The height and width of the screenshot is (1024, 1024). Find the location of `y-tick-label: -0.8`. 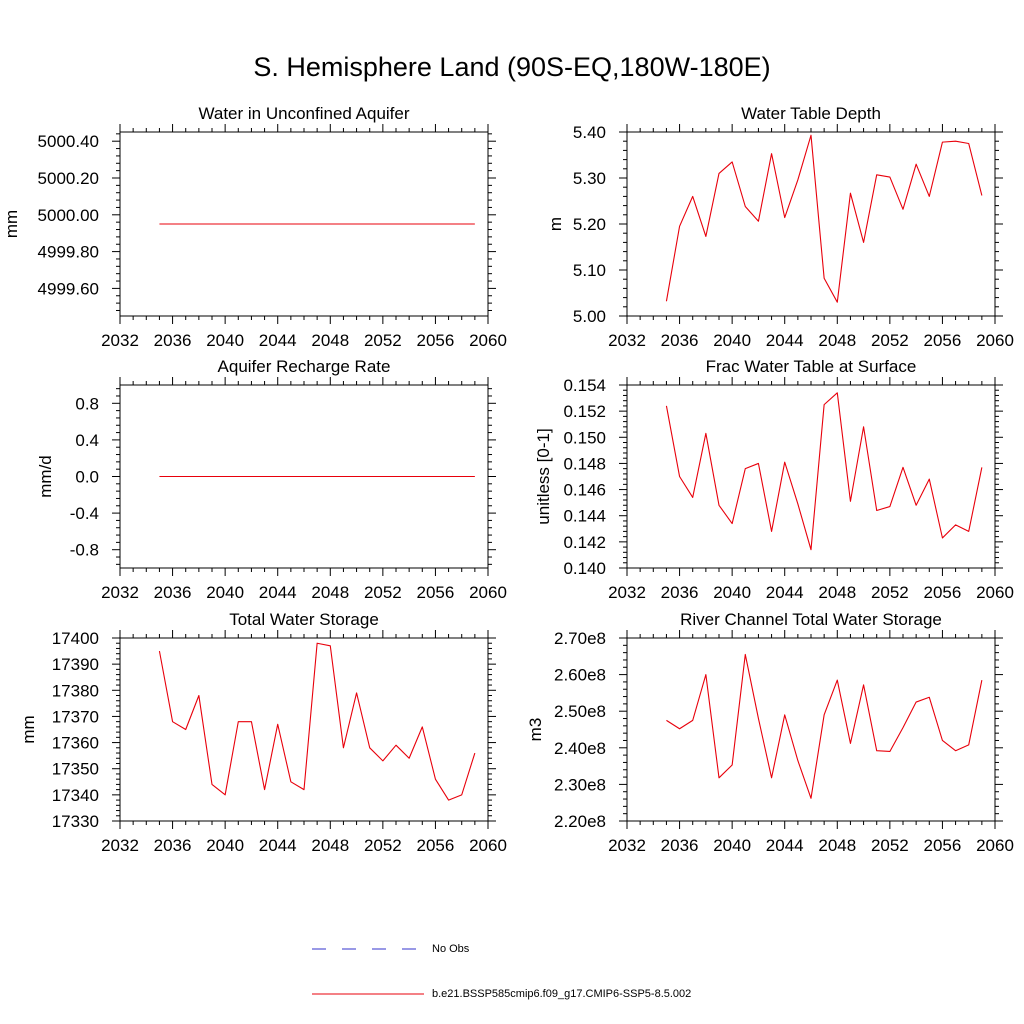

y-tick-label: -0.8 is located at coordinates (84, 550).